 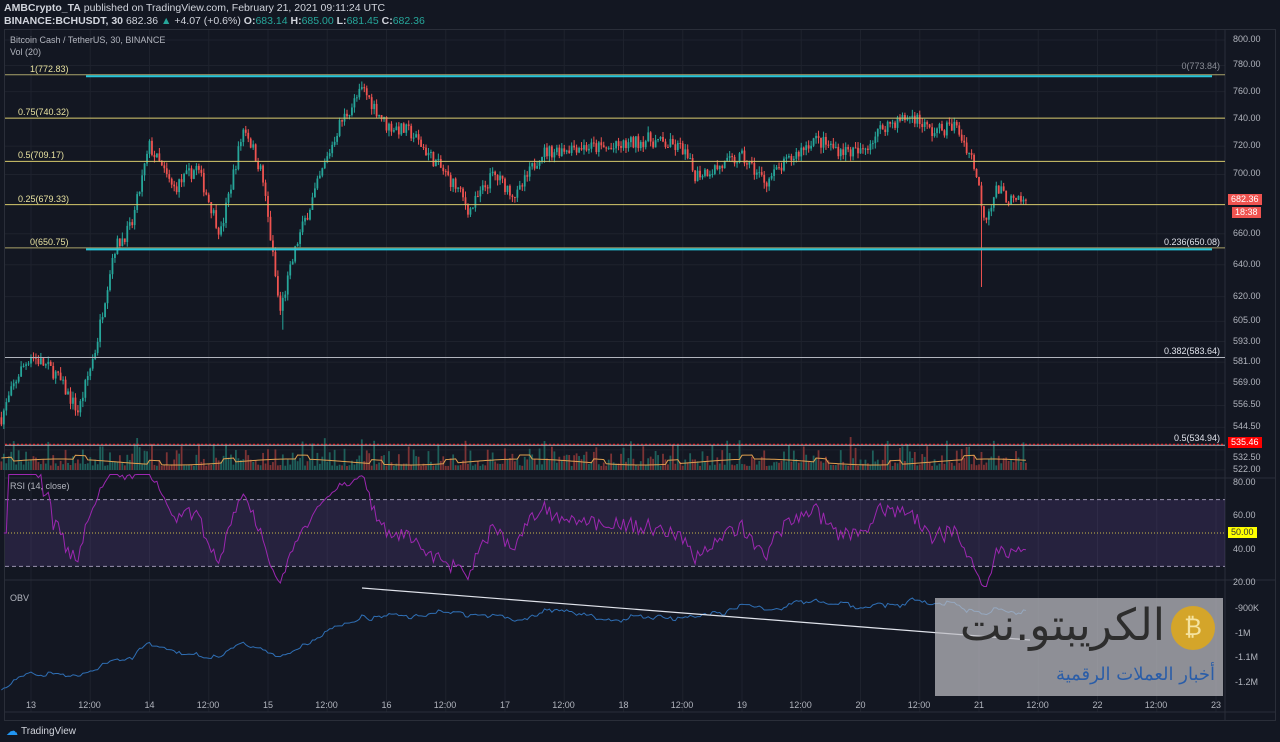 I want to click on volume-ma-line, so click(x=513, y=460).